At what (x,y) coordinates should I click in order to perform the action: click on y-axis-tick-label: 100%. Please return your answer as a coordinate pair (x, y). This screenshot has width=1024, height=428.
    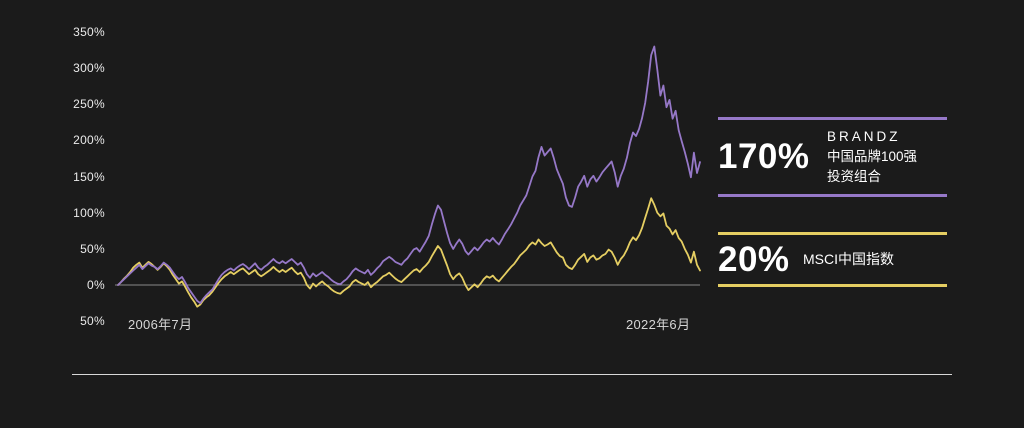
    Looking at the image, I should click on (89, 212).